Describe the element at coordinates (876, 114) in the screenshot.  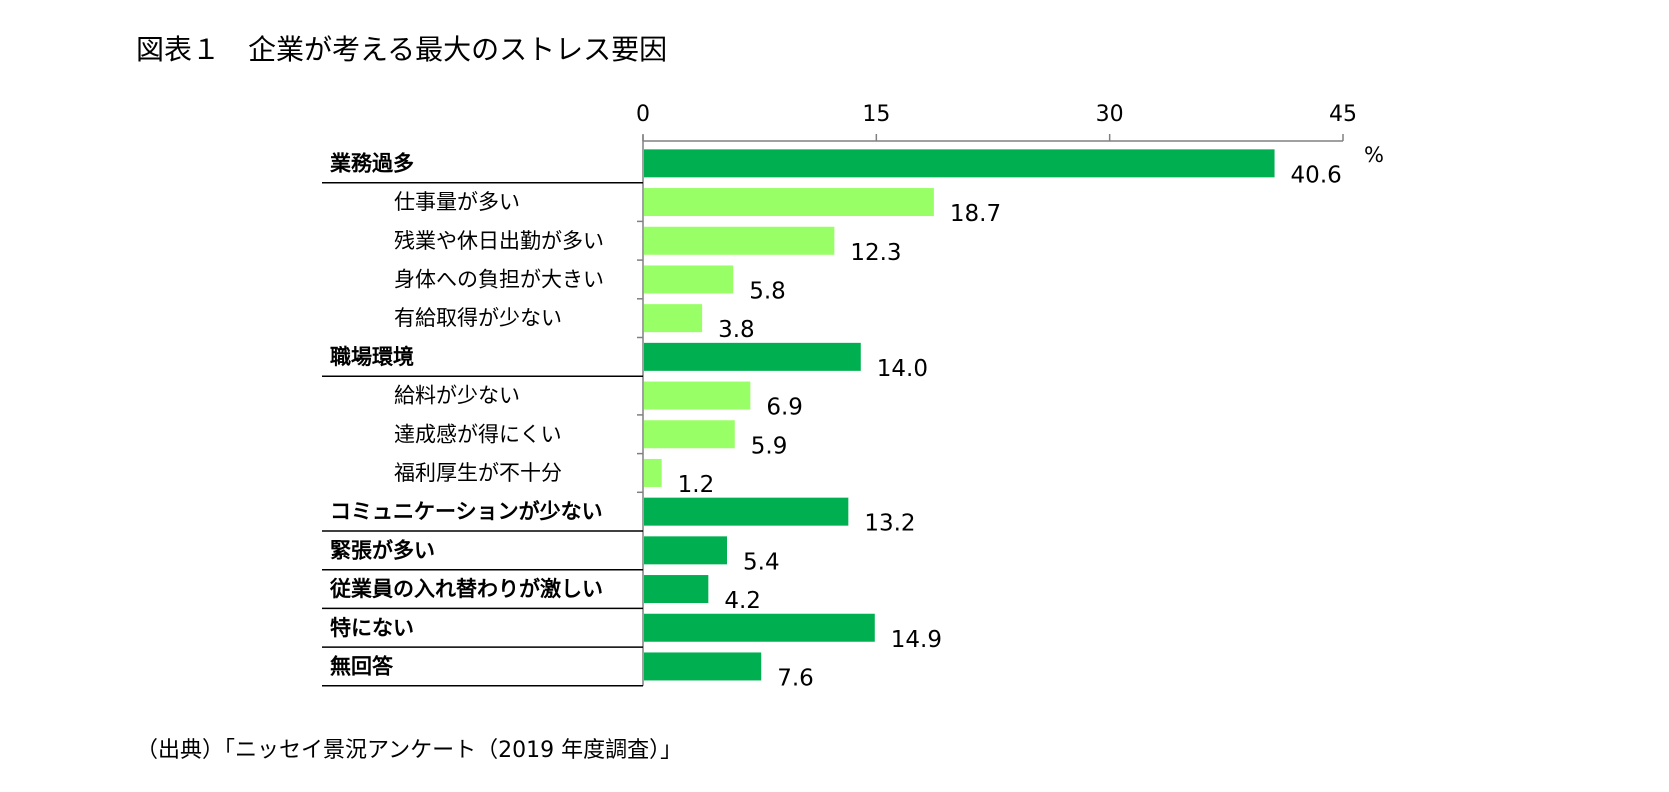
I see `x-tick-label: 15` at that location.